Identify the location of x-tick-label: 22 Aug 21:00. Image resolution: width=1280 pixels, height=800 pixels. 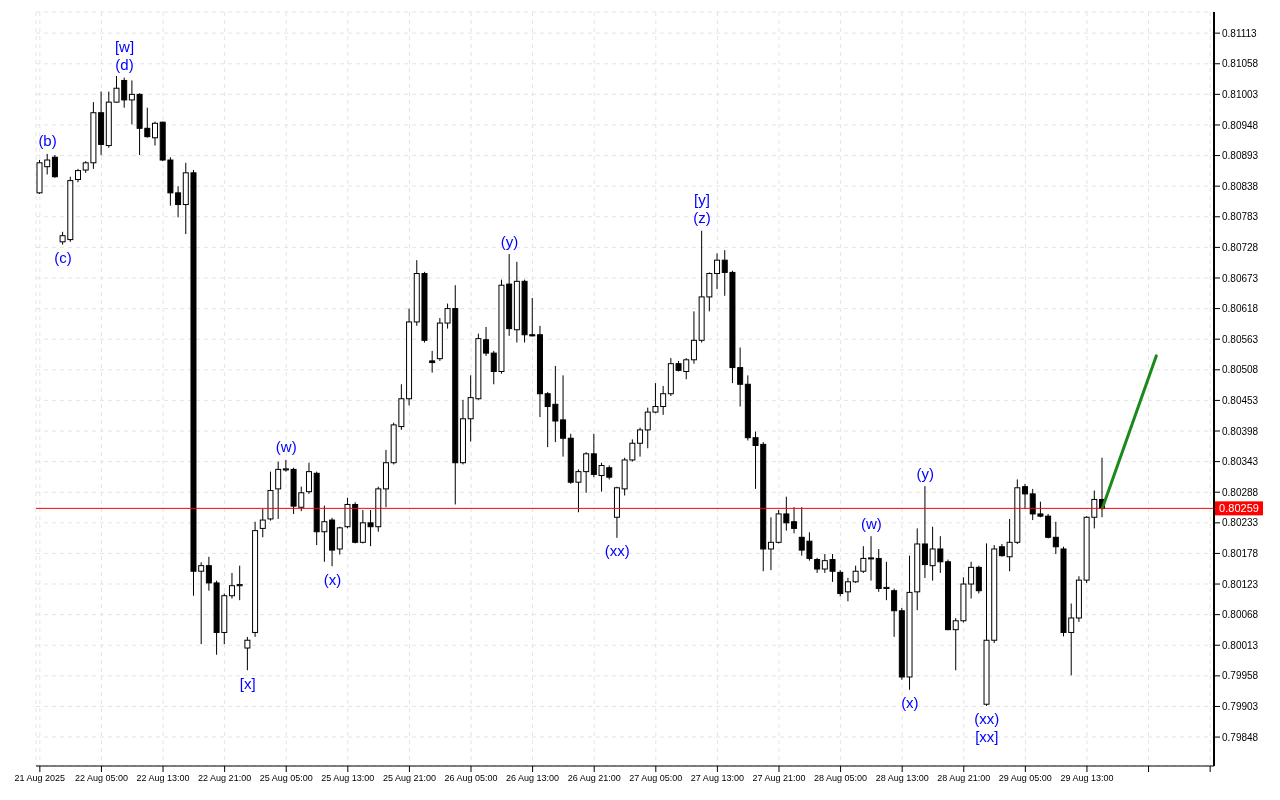
(225, 778).